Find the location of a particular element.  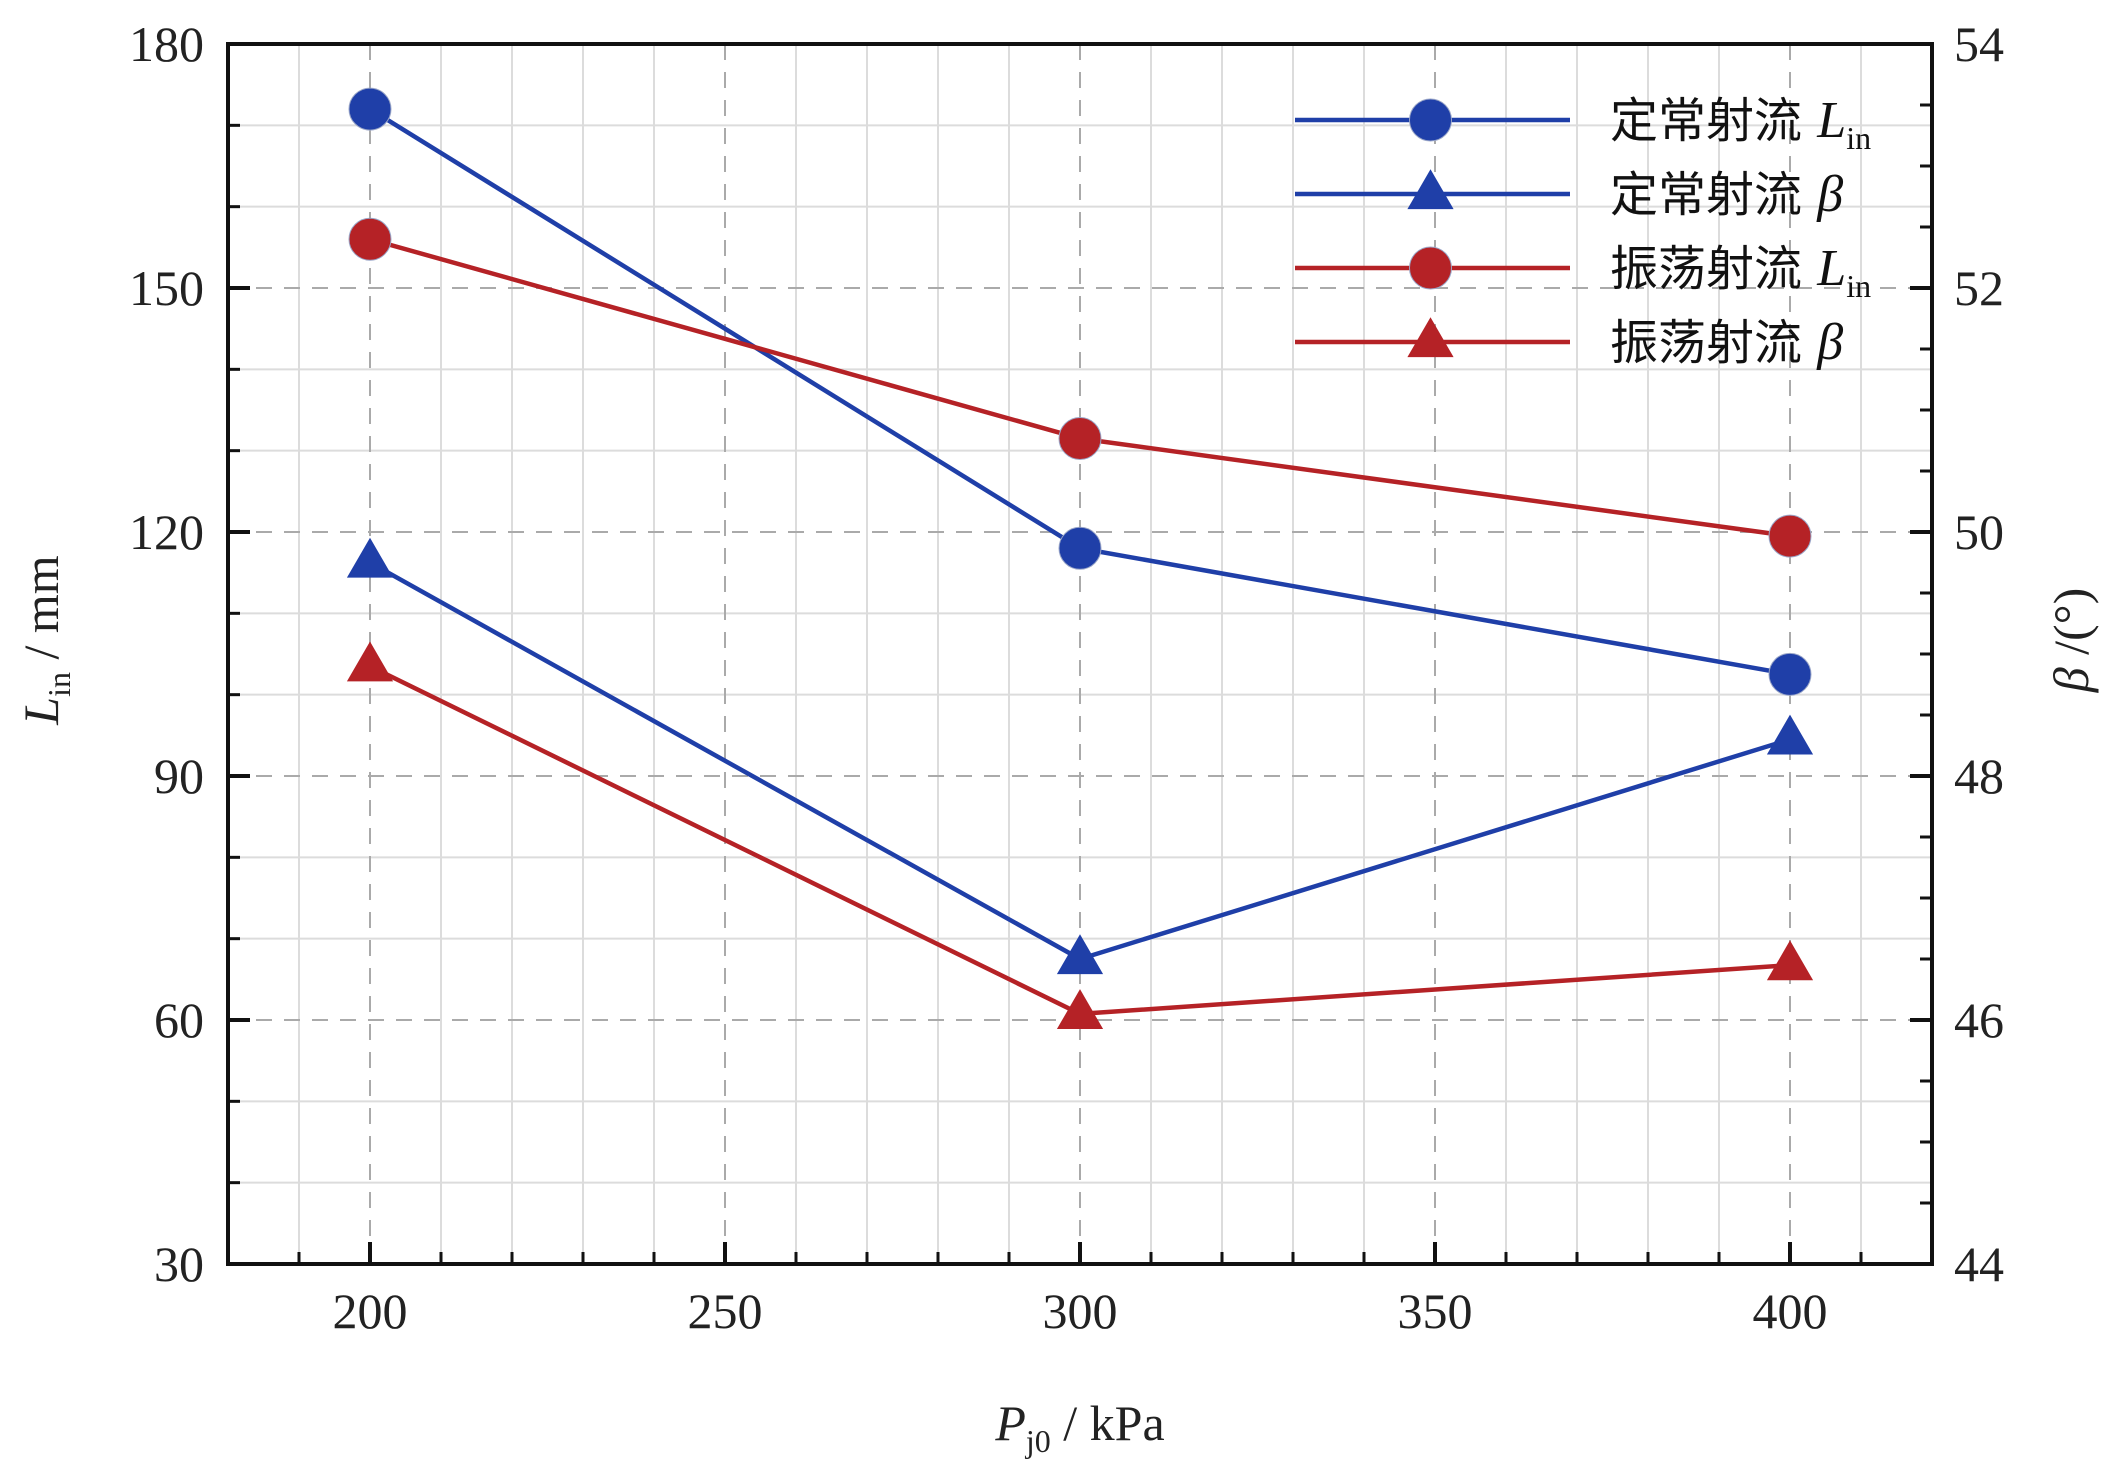

x-axis-subscript: j0 is located at coordinates (1038, 1441).